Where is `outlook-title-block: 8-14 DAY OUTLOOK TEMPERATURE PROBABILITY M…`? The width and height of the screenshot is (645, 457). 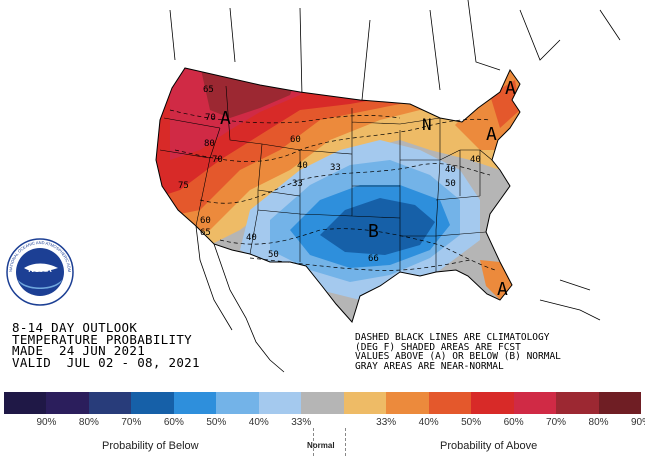
outlook-title-block: 8-14 DAY OUTLOOK TEMPERATURE PROBABILITY M… is located at coordinates (106, 345).